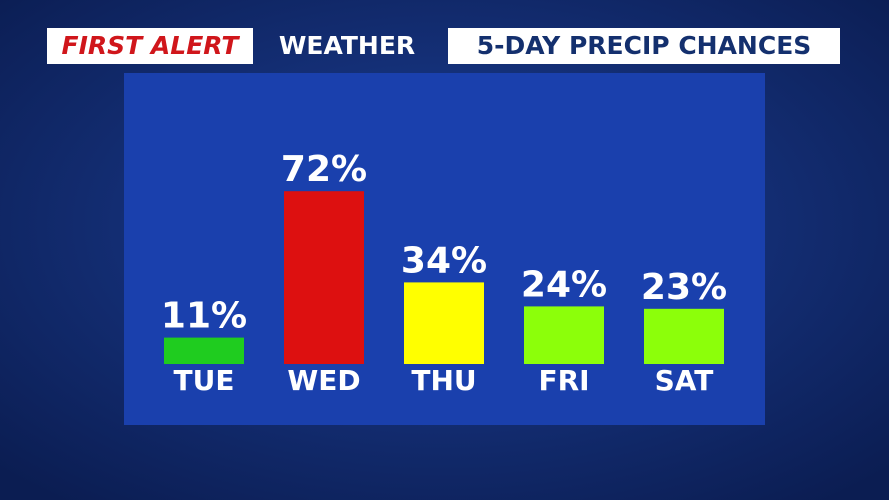 This screenshot has width=889, height=504. I want to click on title-box, so click(644, 46).